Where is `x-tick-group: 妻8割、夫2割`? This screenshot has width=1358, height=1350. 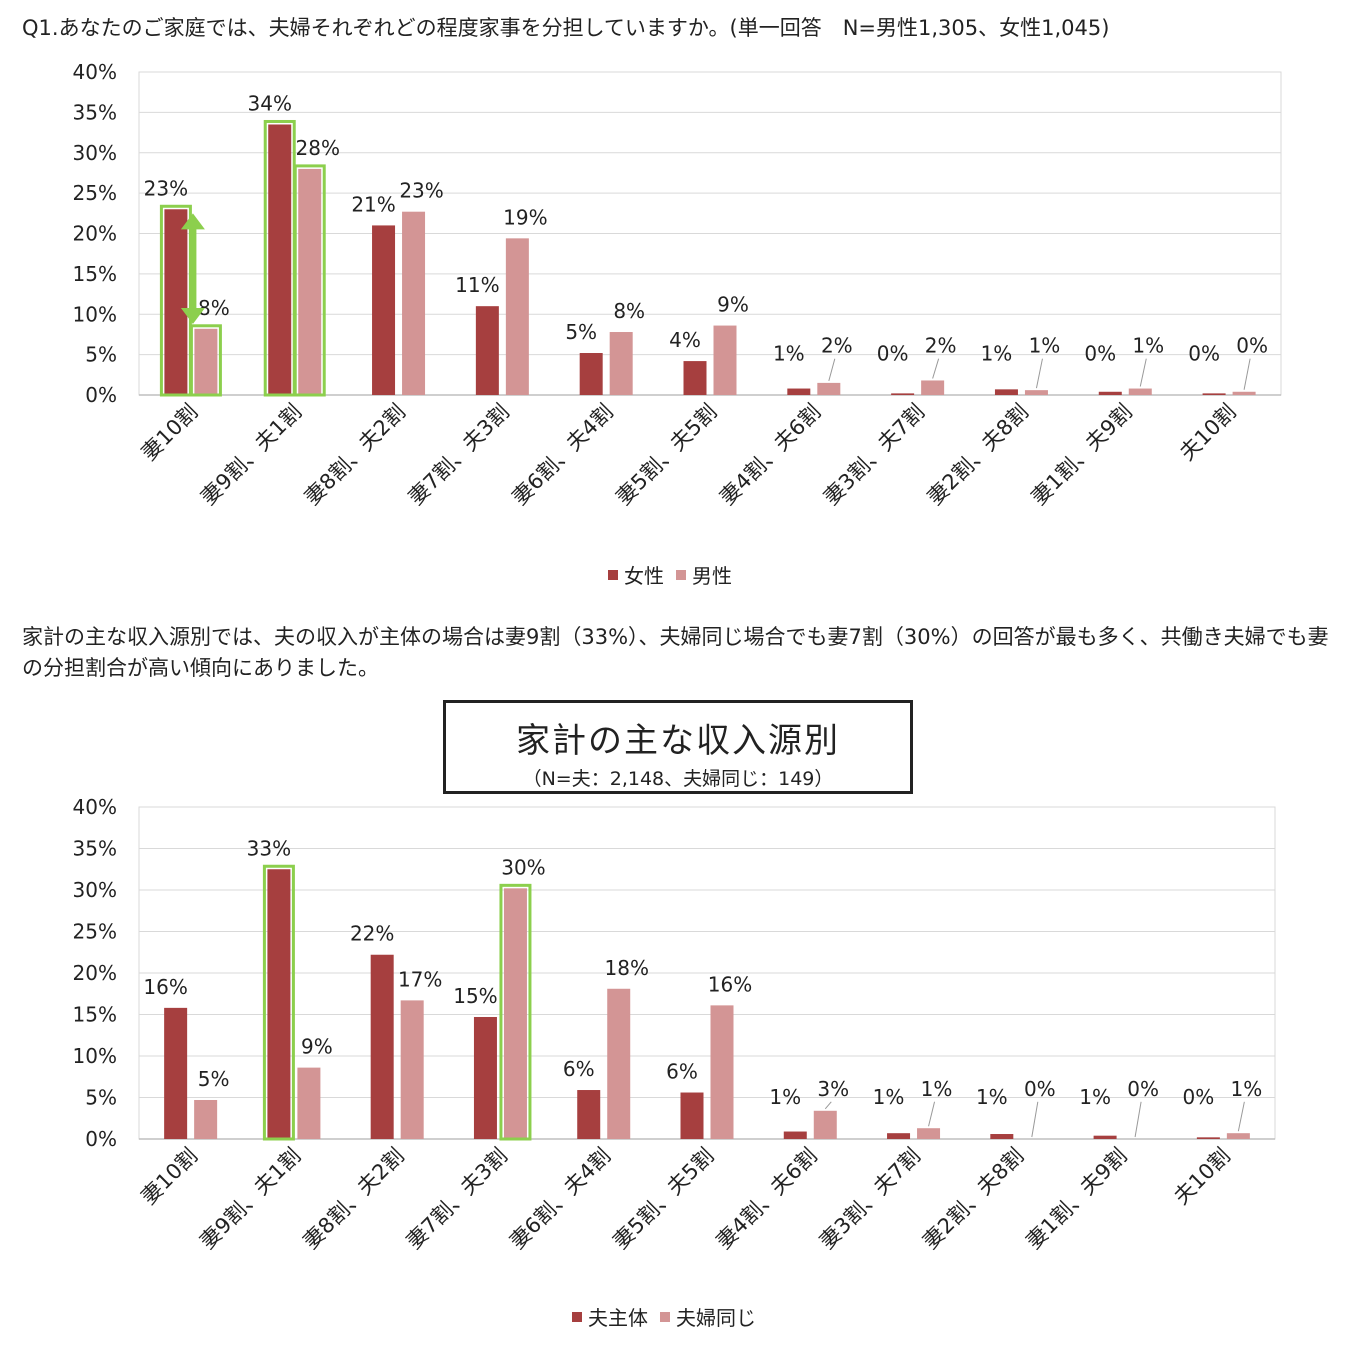 x-tick-group: 妻8割、夫2割 is located at coordinates (354, 1199).